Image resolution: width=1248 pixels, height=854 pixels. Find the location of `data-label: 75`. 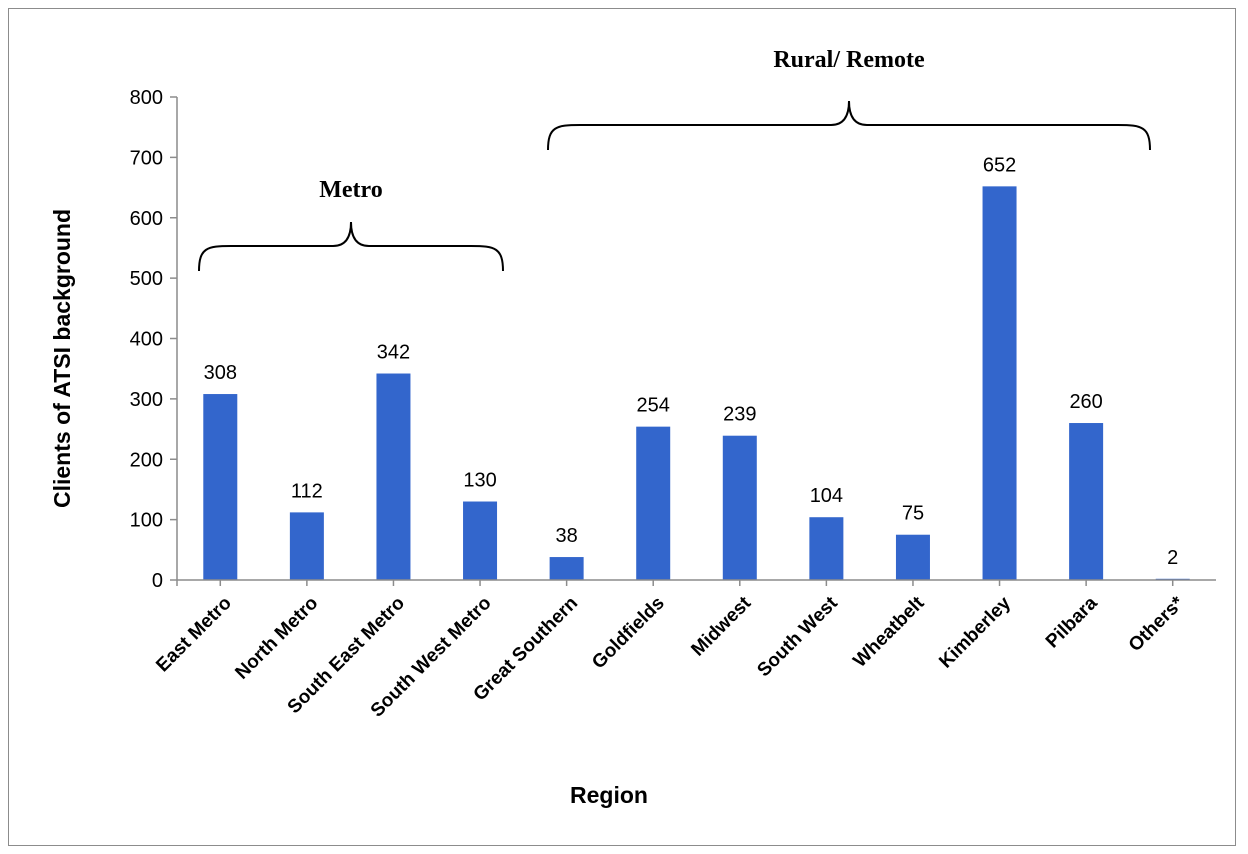

data-label: 75 is located at coordinates (913, 514).